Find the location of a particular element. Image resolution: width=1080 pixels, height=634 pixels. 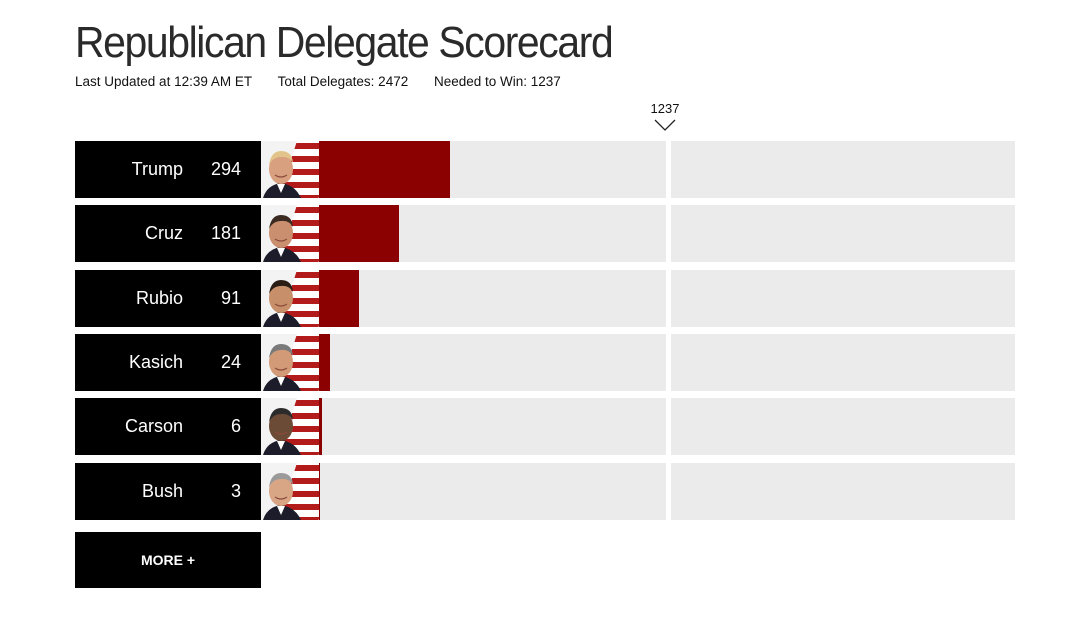

candidate-name: Cruz is located at coordinates (163, 233).